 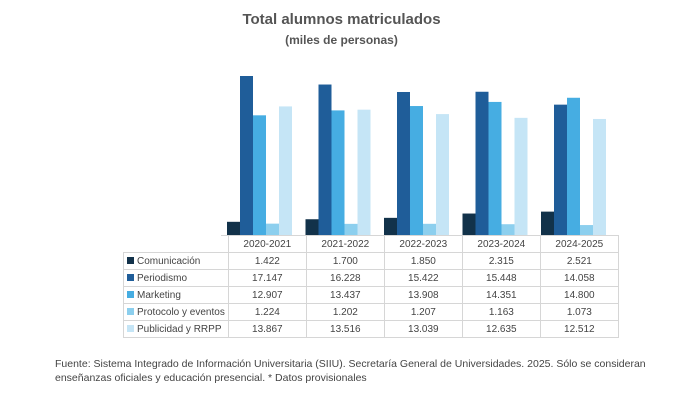 I want to click on bar-Marketing-2021-2022, so click(x=338, y=172).